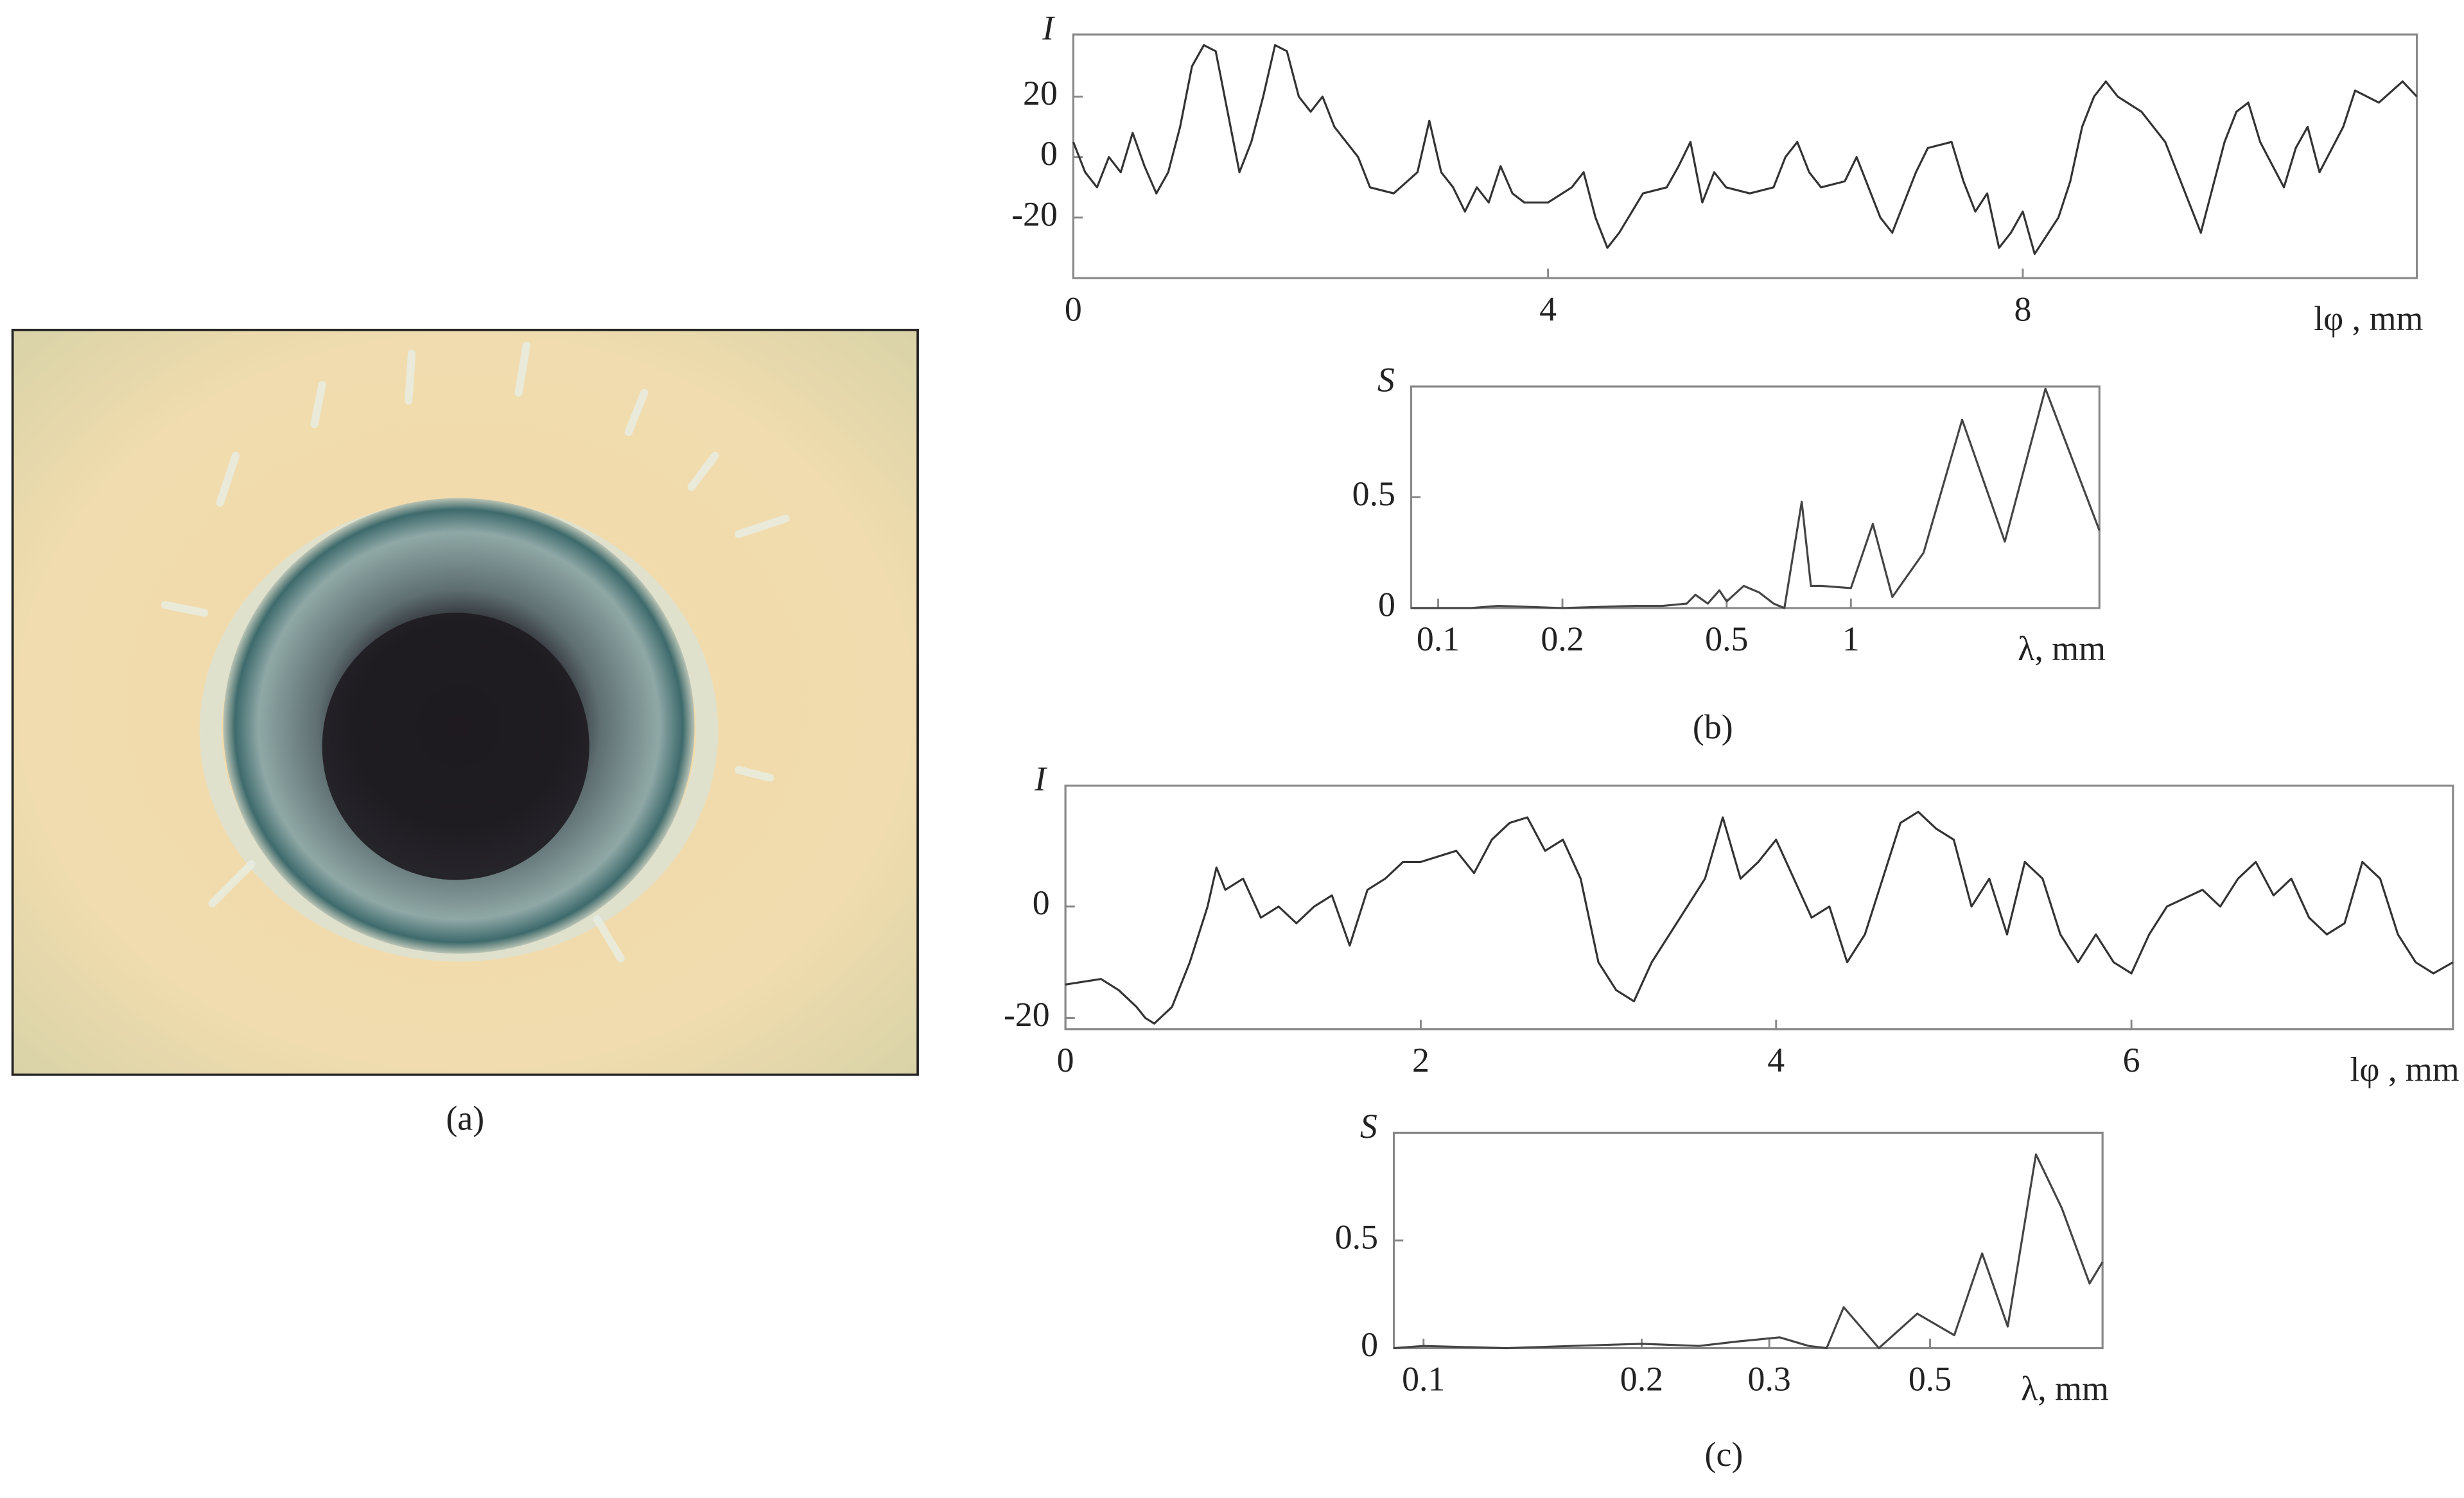  I want to click on caption: (c), so click(1724, 1454).